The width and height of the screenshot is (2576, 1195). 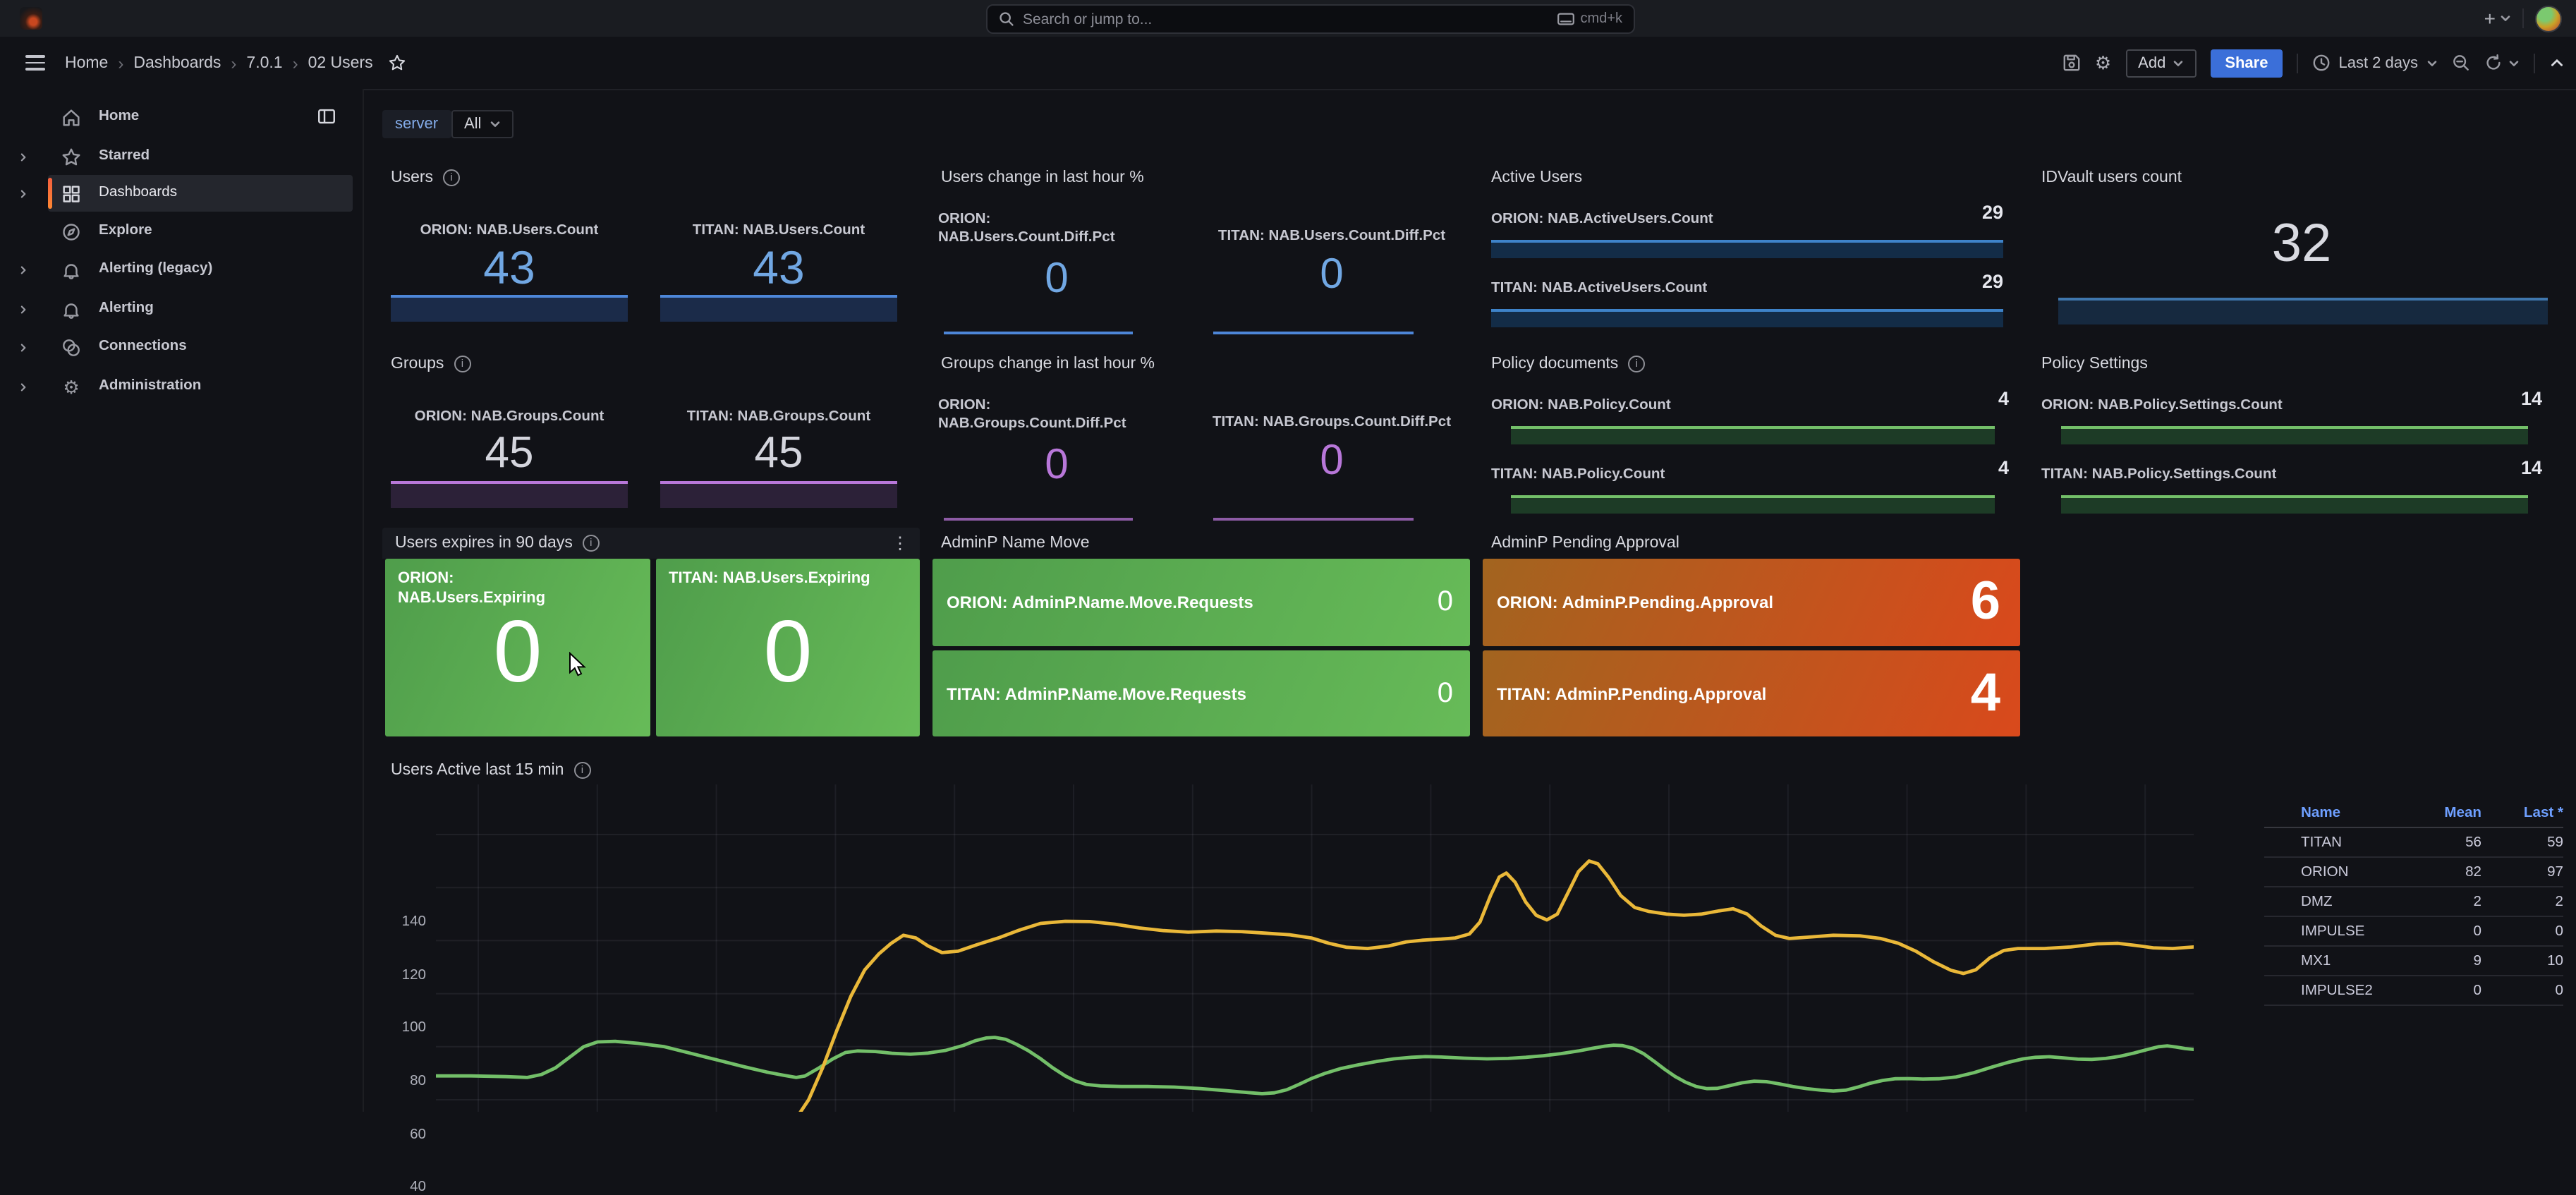 What do you see at coordinates (1747, 299) in the screenshot?
I see `gauge-titan-active-users: TITAN: NAB.ActiveUsers.Count 29` at bounding box center [1747, 299].